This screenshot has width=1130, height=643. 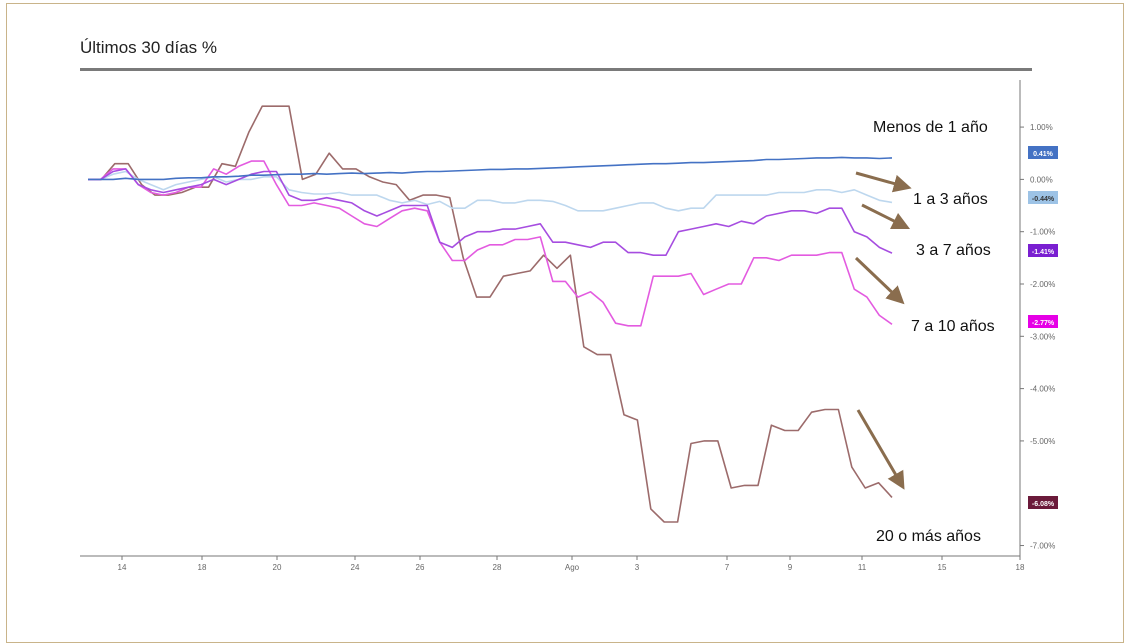 What do you see at coordinates (862, 567) in the screenshot?
I see `x-tick-label: 11` at bounding box center [862, 567].